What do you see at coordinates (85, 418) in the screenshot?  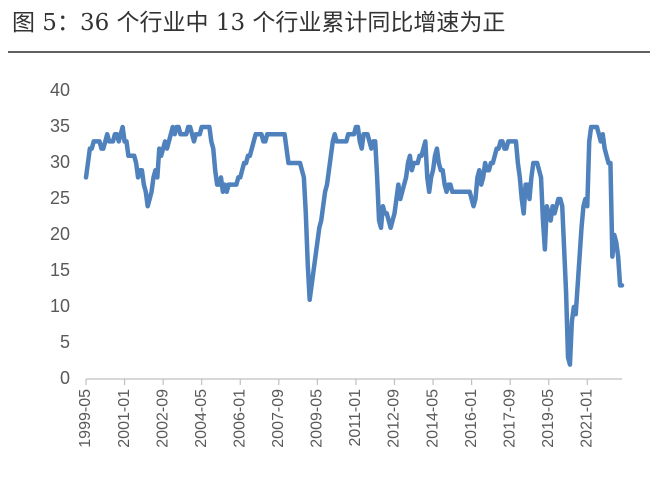 I see `x-tick-label: 1999-05` at bounding box center [85, 418].